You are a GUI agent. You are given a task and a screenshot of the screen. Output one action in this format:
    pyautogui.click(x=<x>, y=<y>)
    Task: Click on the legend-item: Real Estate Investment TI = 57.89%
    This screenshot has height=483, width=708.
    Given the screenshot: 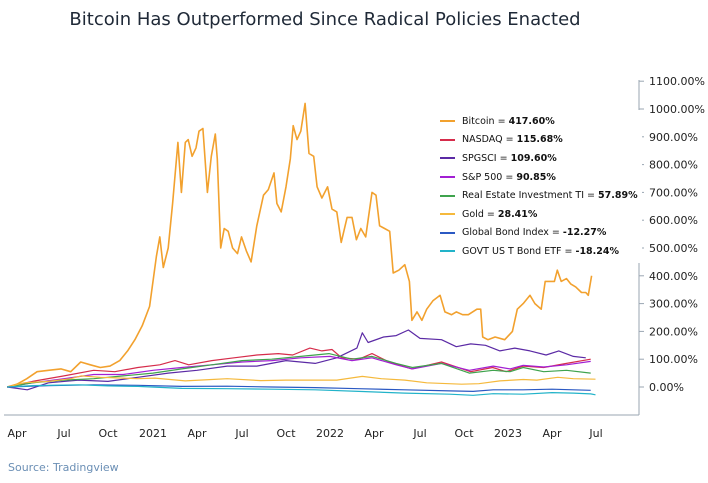 What is the action you would take?
    pyautogui.click(x=539, y=195)
    